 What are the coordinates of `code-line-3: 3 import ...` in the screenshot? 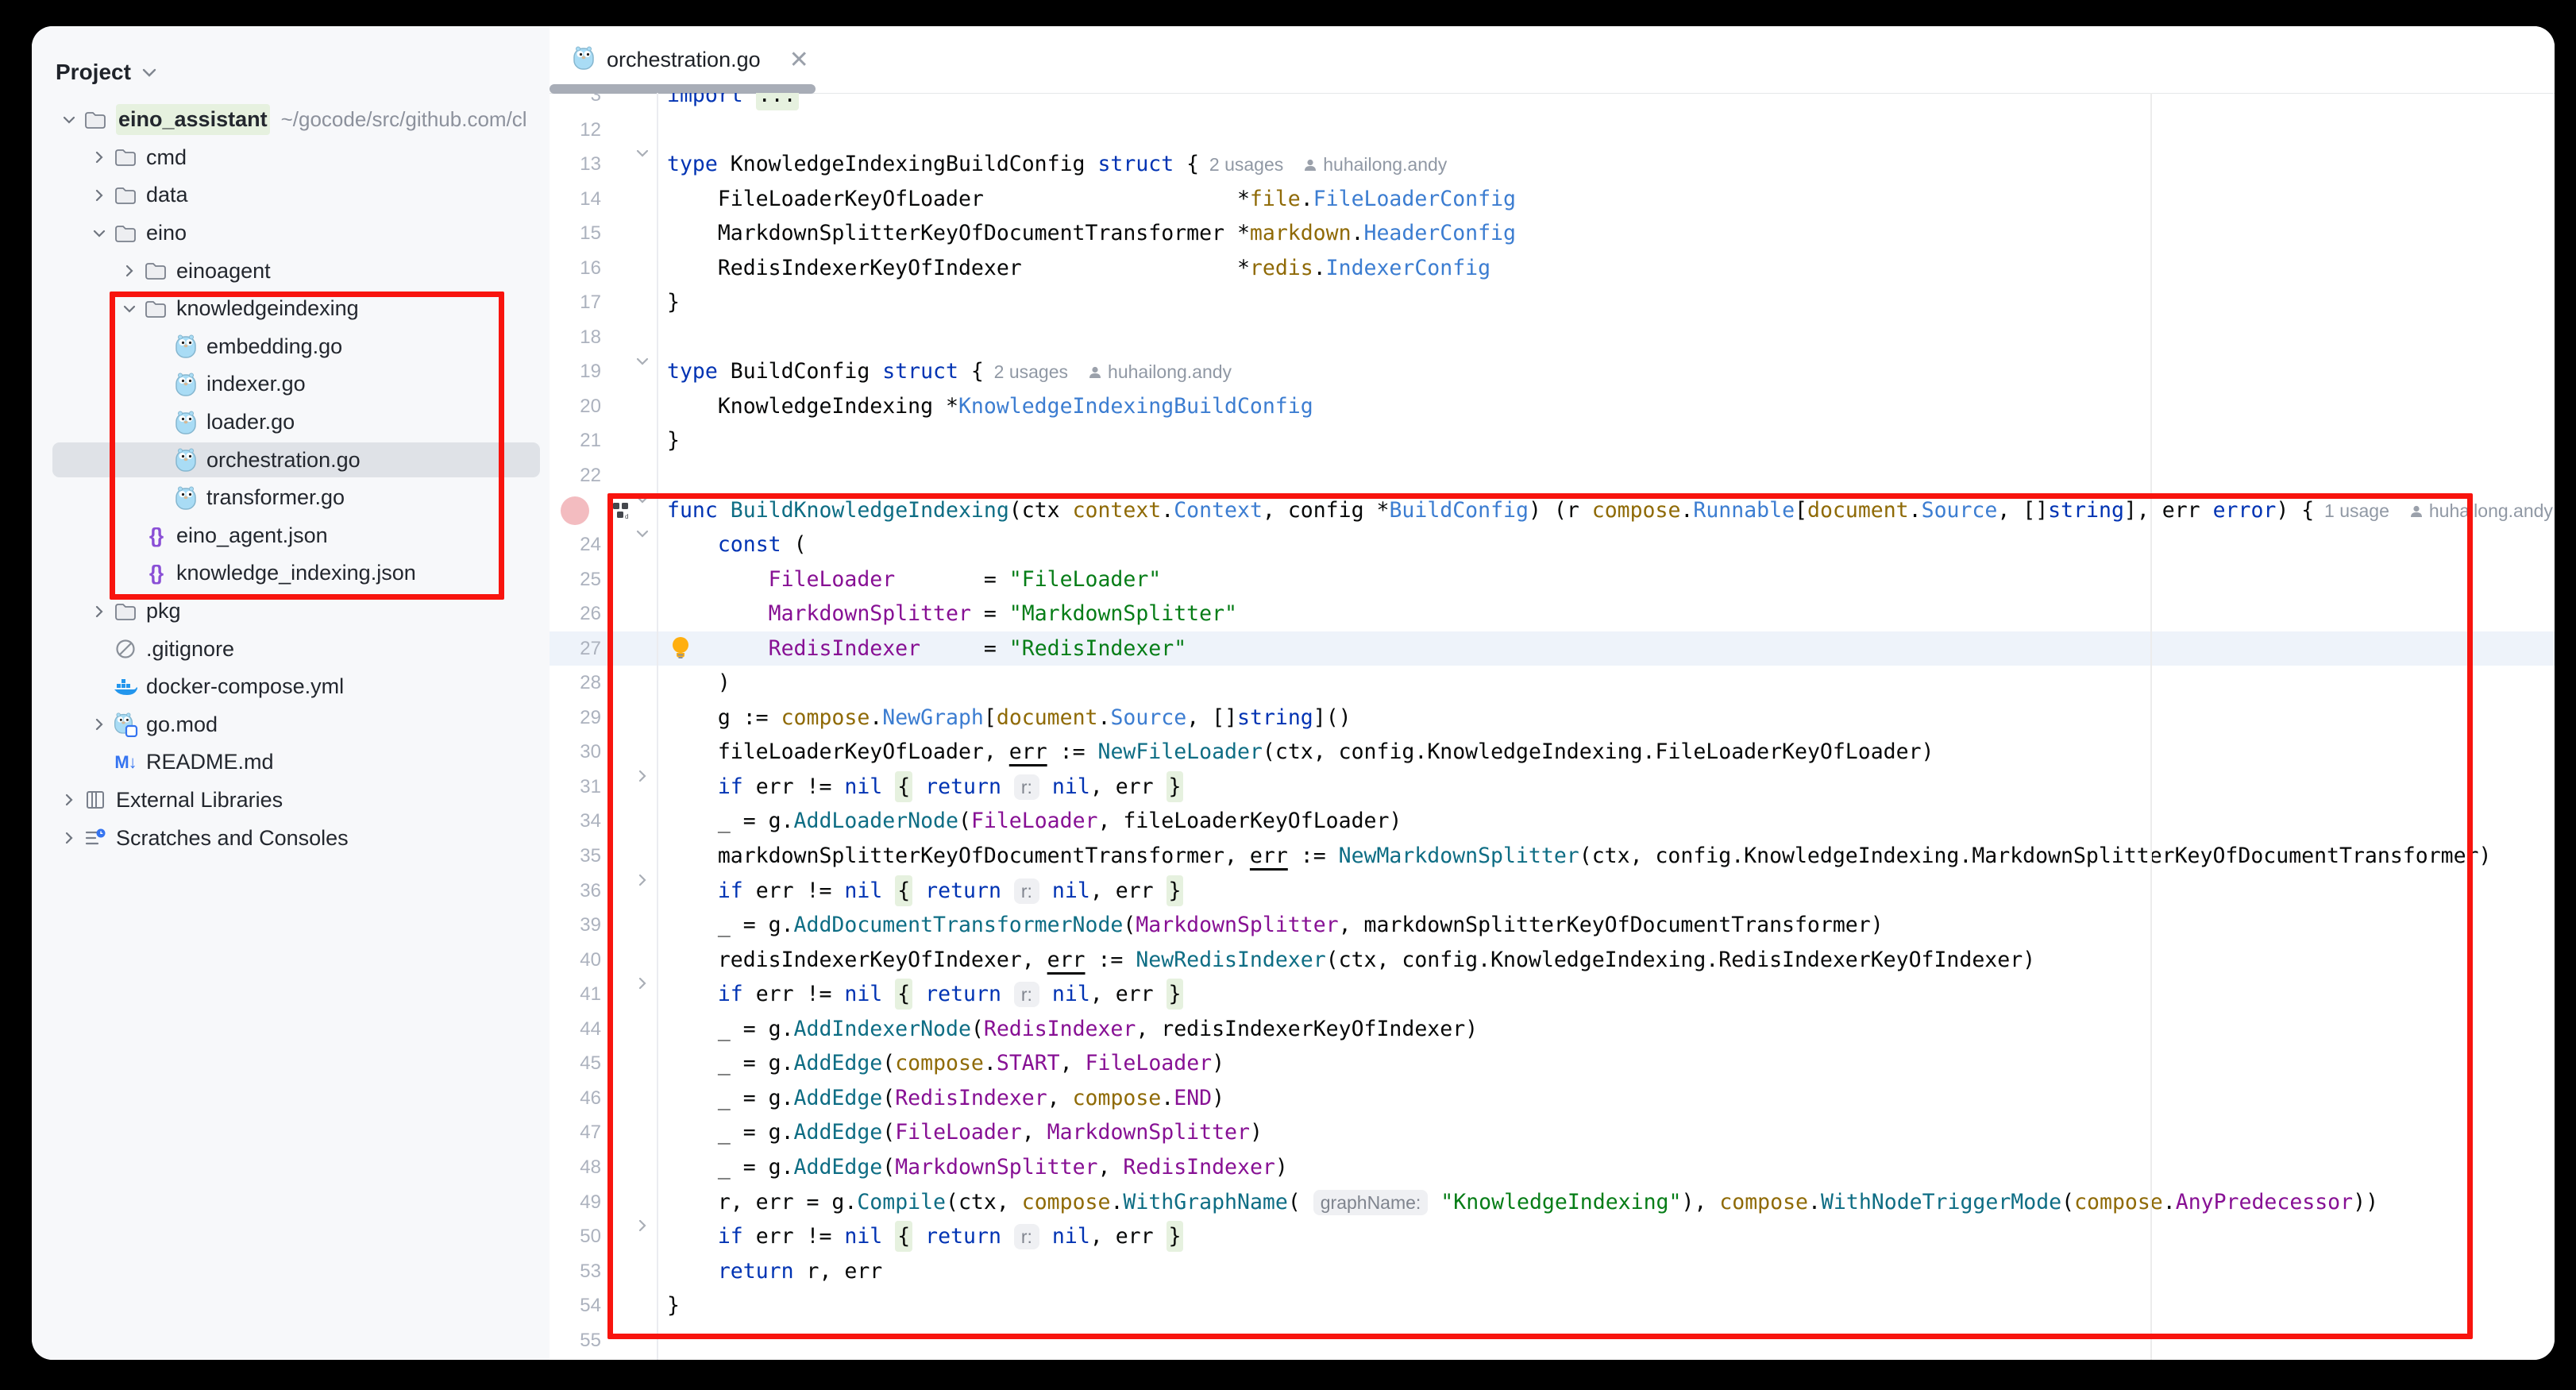 It's located at (1552, 103).